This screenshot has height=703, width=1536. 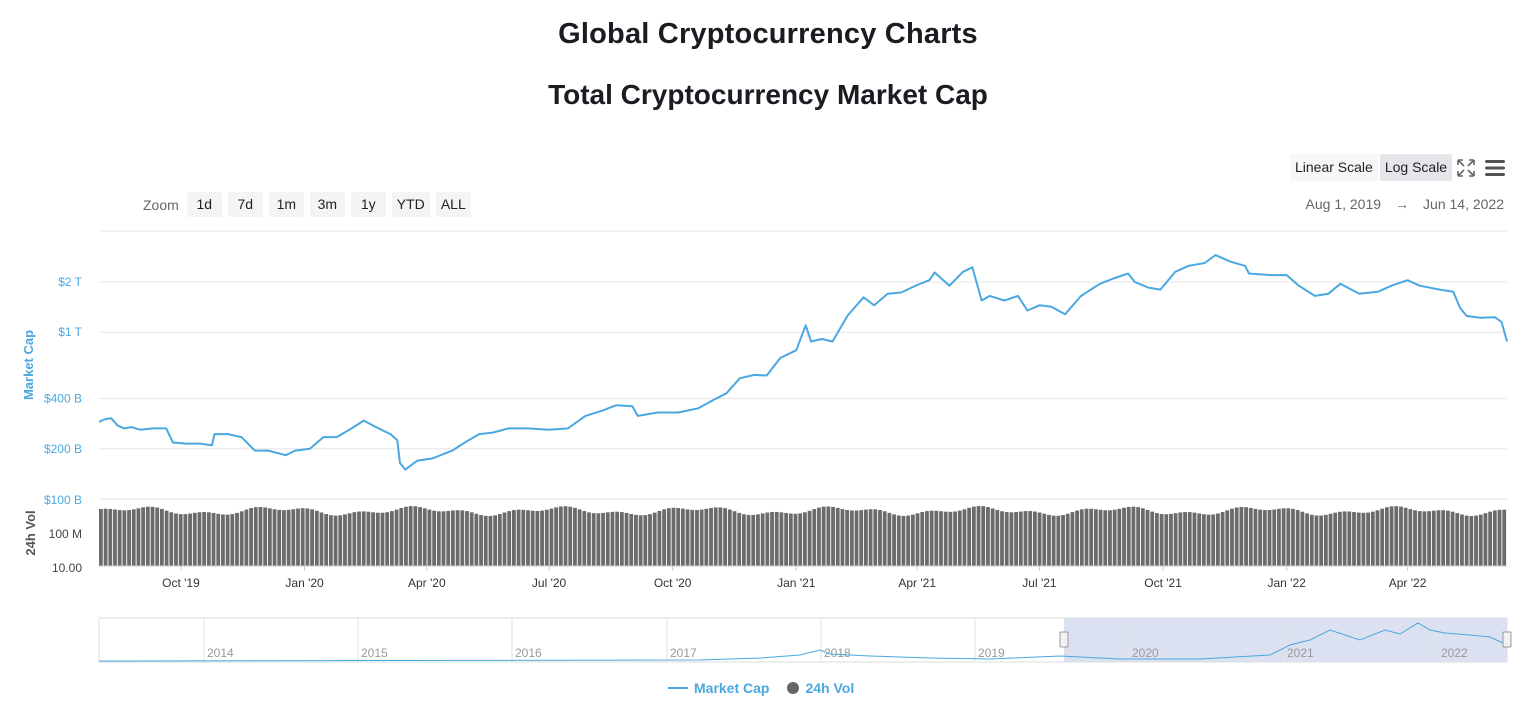 What do you see at coordinates (1145, 653) in the screenshot?
I see `navigator-year-label: 2020` at bounding box center [1145, 653].